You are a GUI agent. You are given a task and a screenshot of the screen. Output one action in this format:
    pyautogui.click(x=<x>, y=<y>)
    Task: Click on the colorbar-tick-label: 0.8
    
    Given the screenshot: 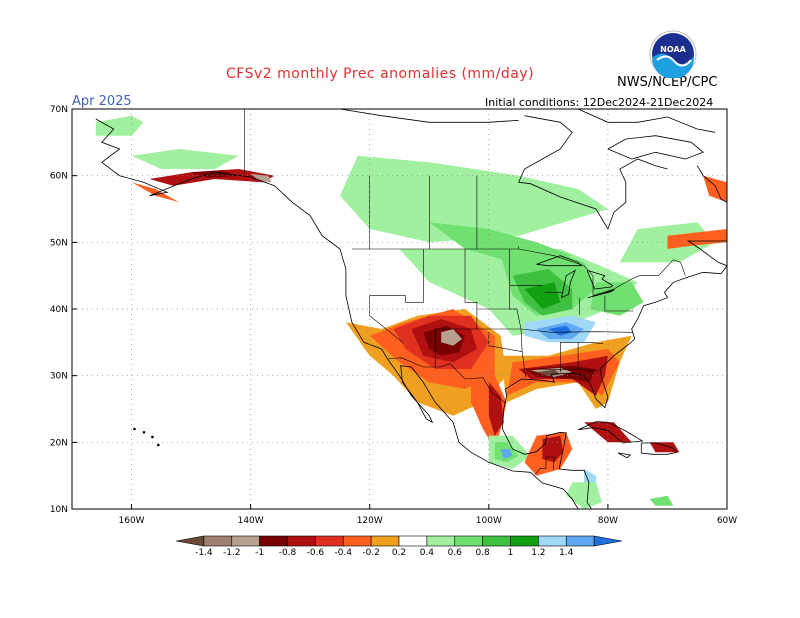 What is the action you would take?
    pyautogui.click(x=482, y=553)
    